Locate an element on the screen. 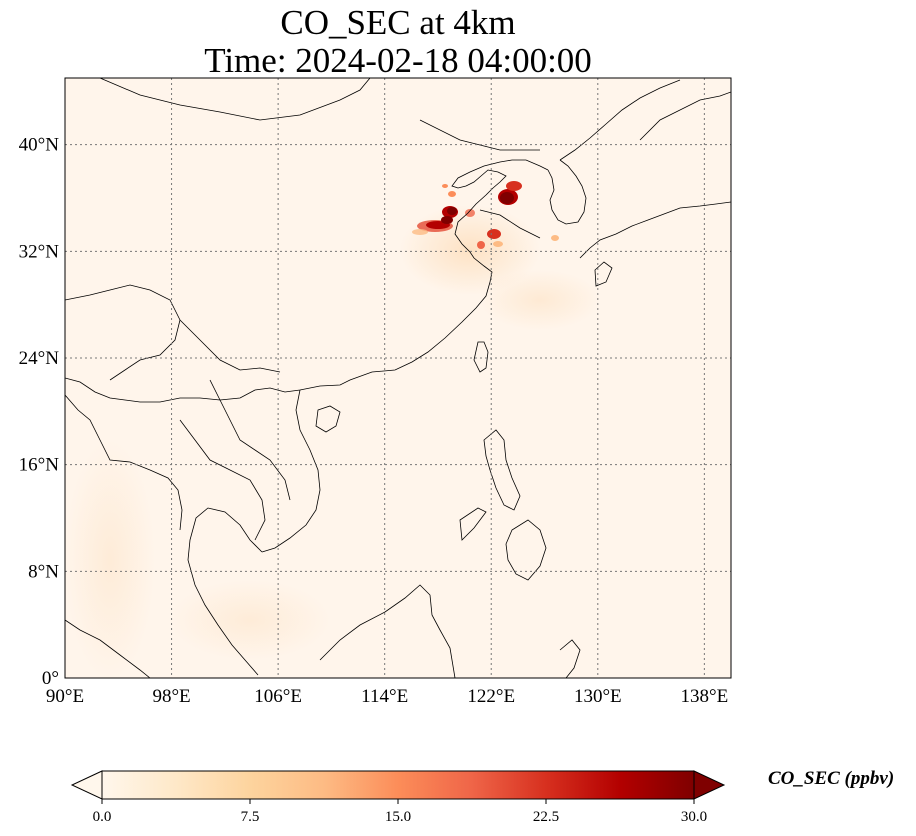  map-title: CO_SEC at 4km is located at coordinates (398, 22).